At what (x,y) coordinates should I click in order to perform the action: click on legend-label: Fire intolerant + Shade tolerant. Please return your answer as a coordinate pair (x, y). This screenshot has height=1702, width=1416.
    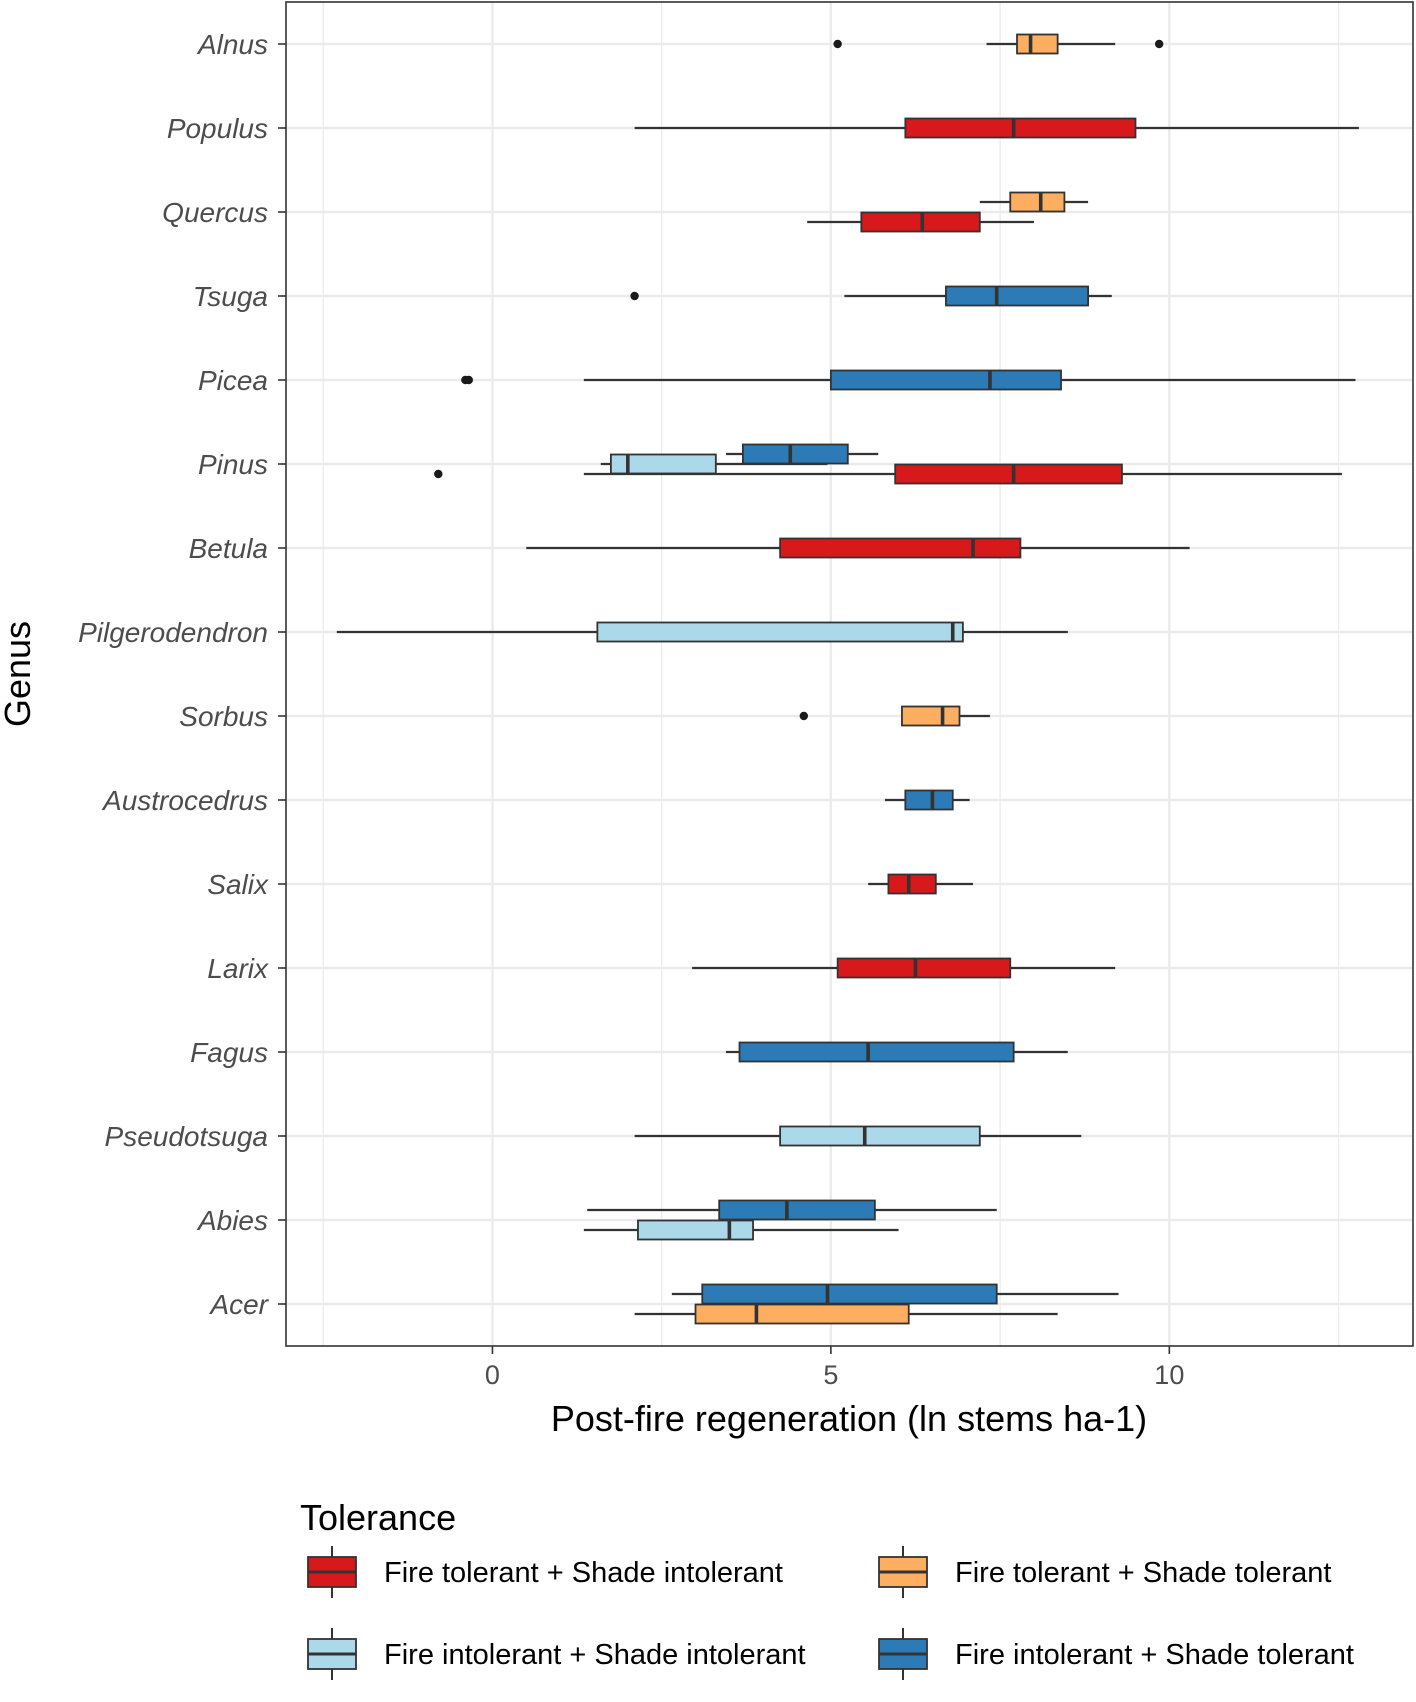
    Looking at the image, I should click on (1154, 1655).